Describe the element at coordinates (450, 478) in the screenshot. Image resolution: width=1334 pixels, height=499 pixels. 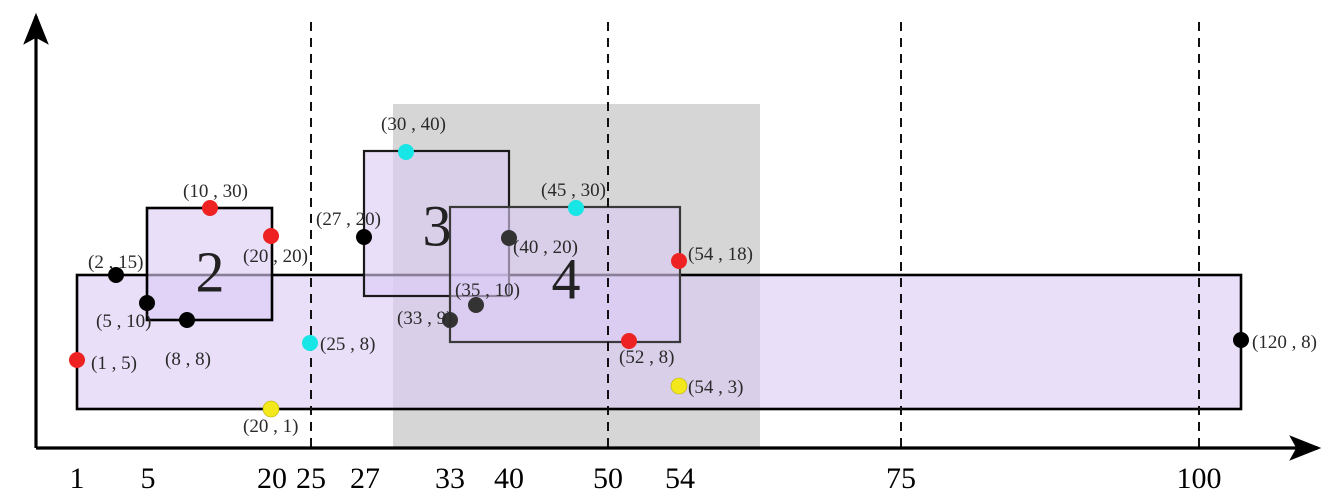
I see `x-tick-label-33: 33` at that location.